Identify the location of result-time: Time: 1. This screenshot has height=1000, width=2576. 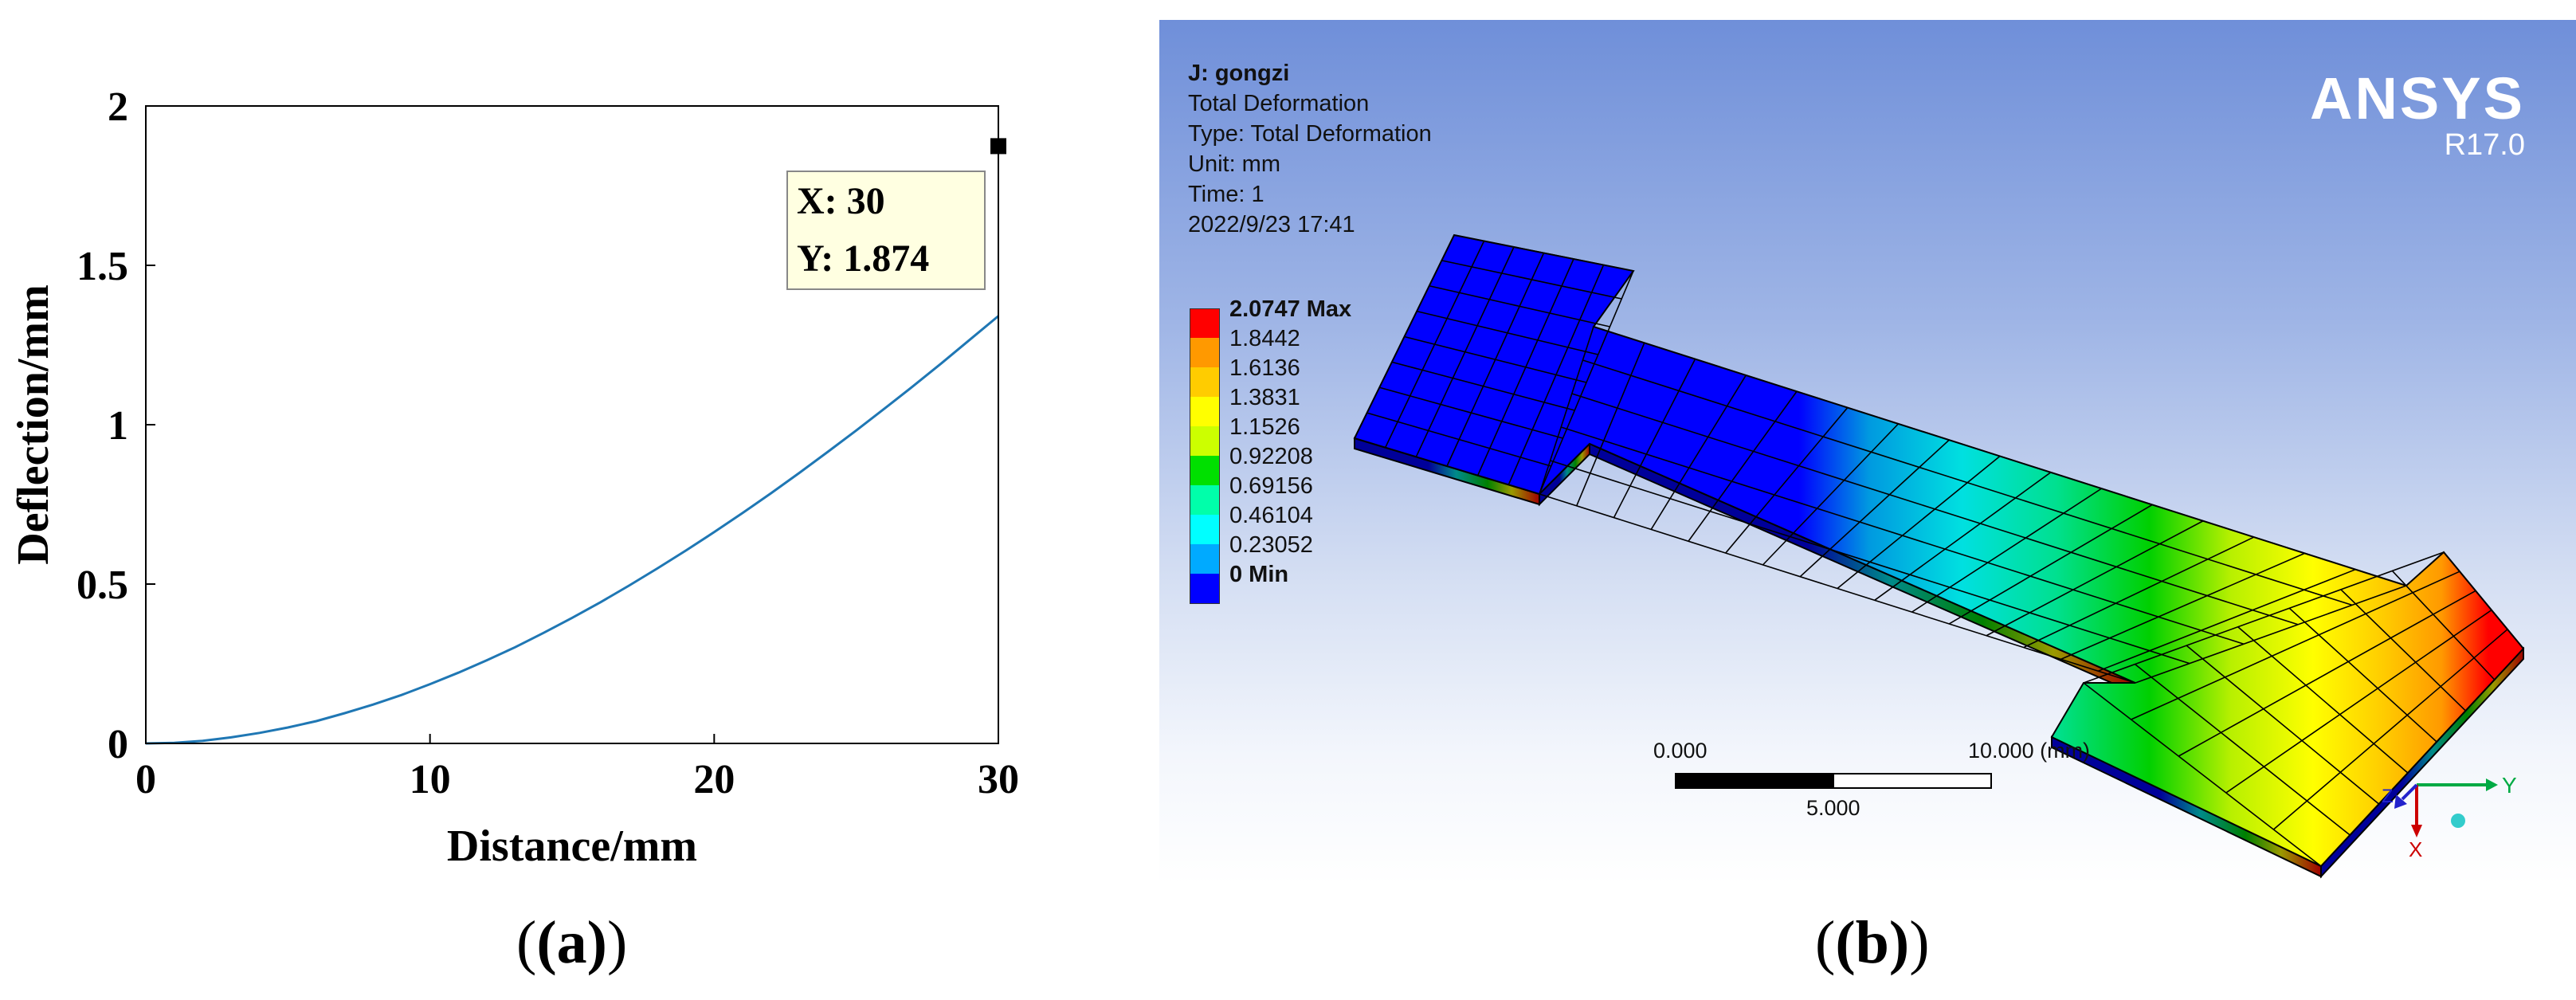
(1226, 194).